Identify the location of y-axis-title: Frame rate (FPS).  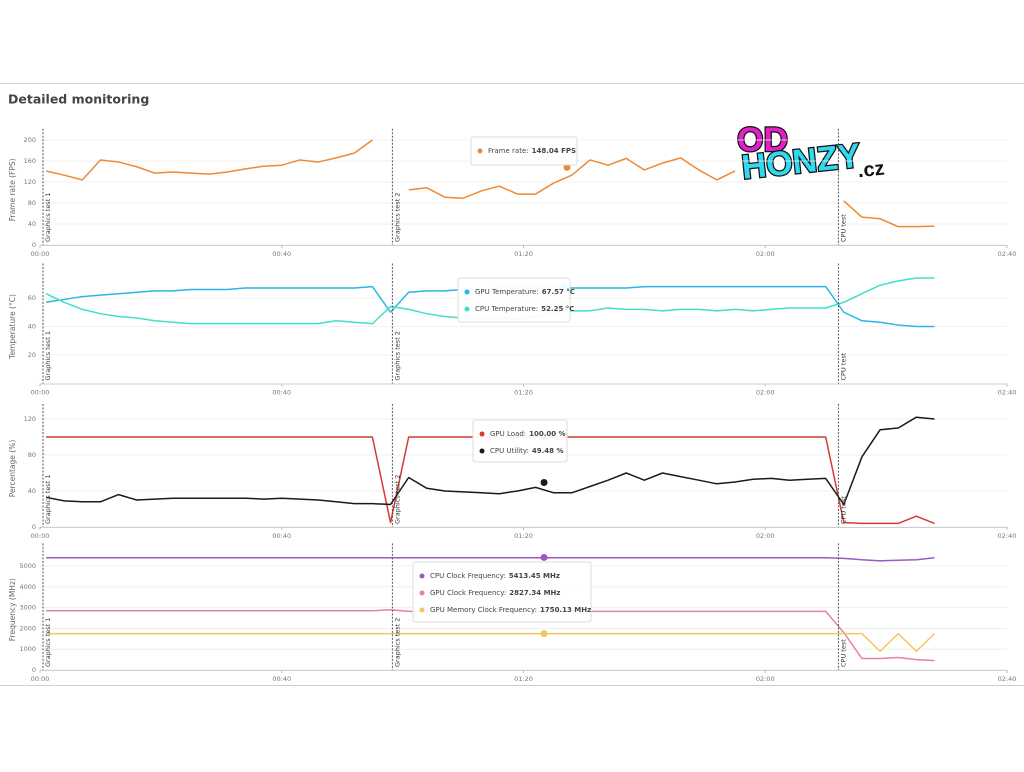
(12, 189).